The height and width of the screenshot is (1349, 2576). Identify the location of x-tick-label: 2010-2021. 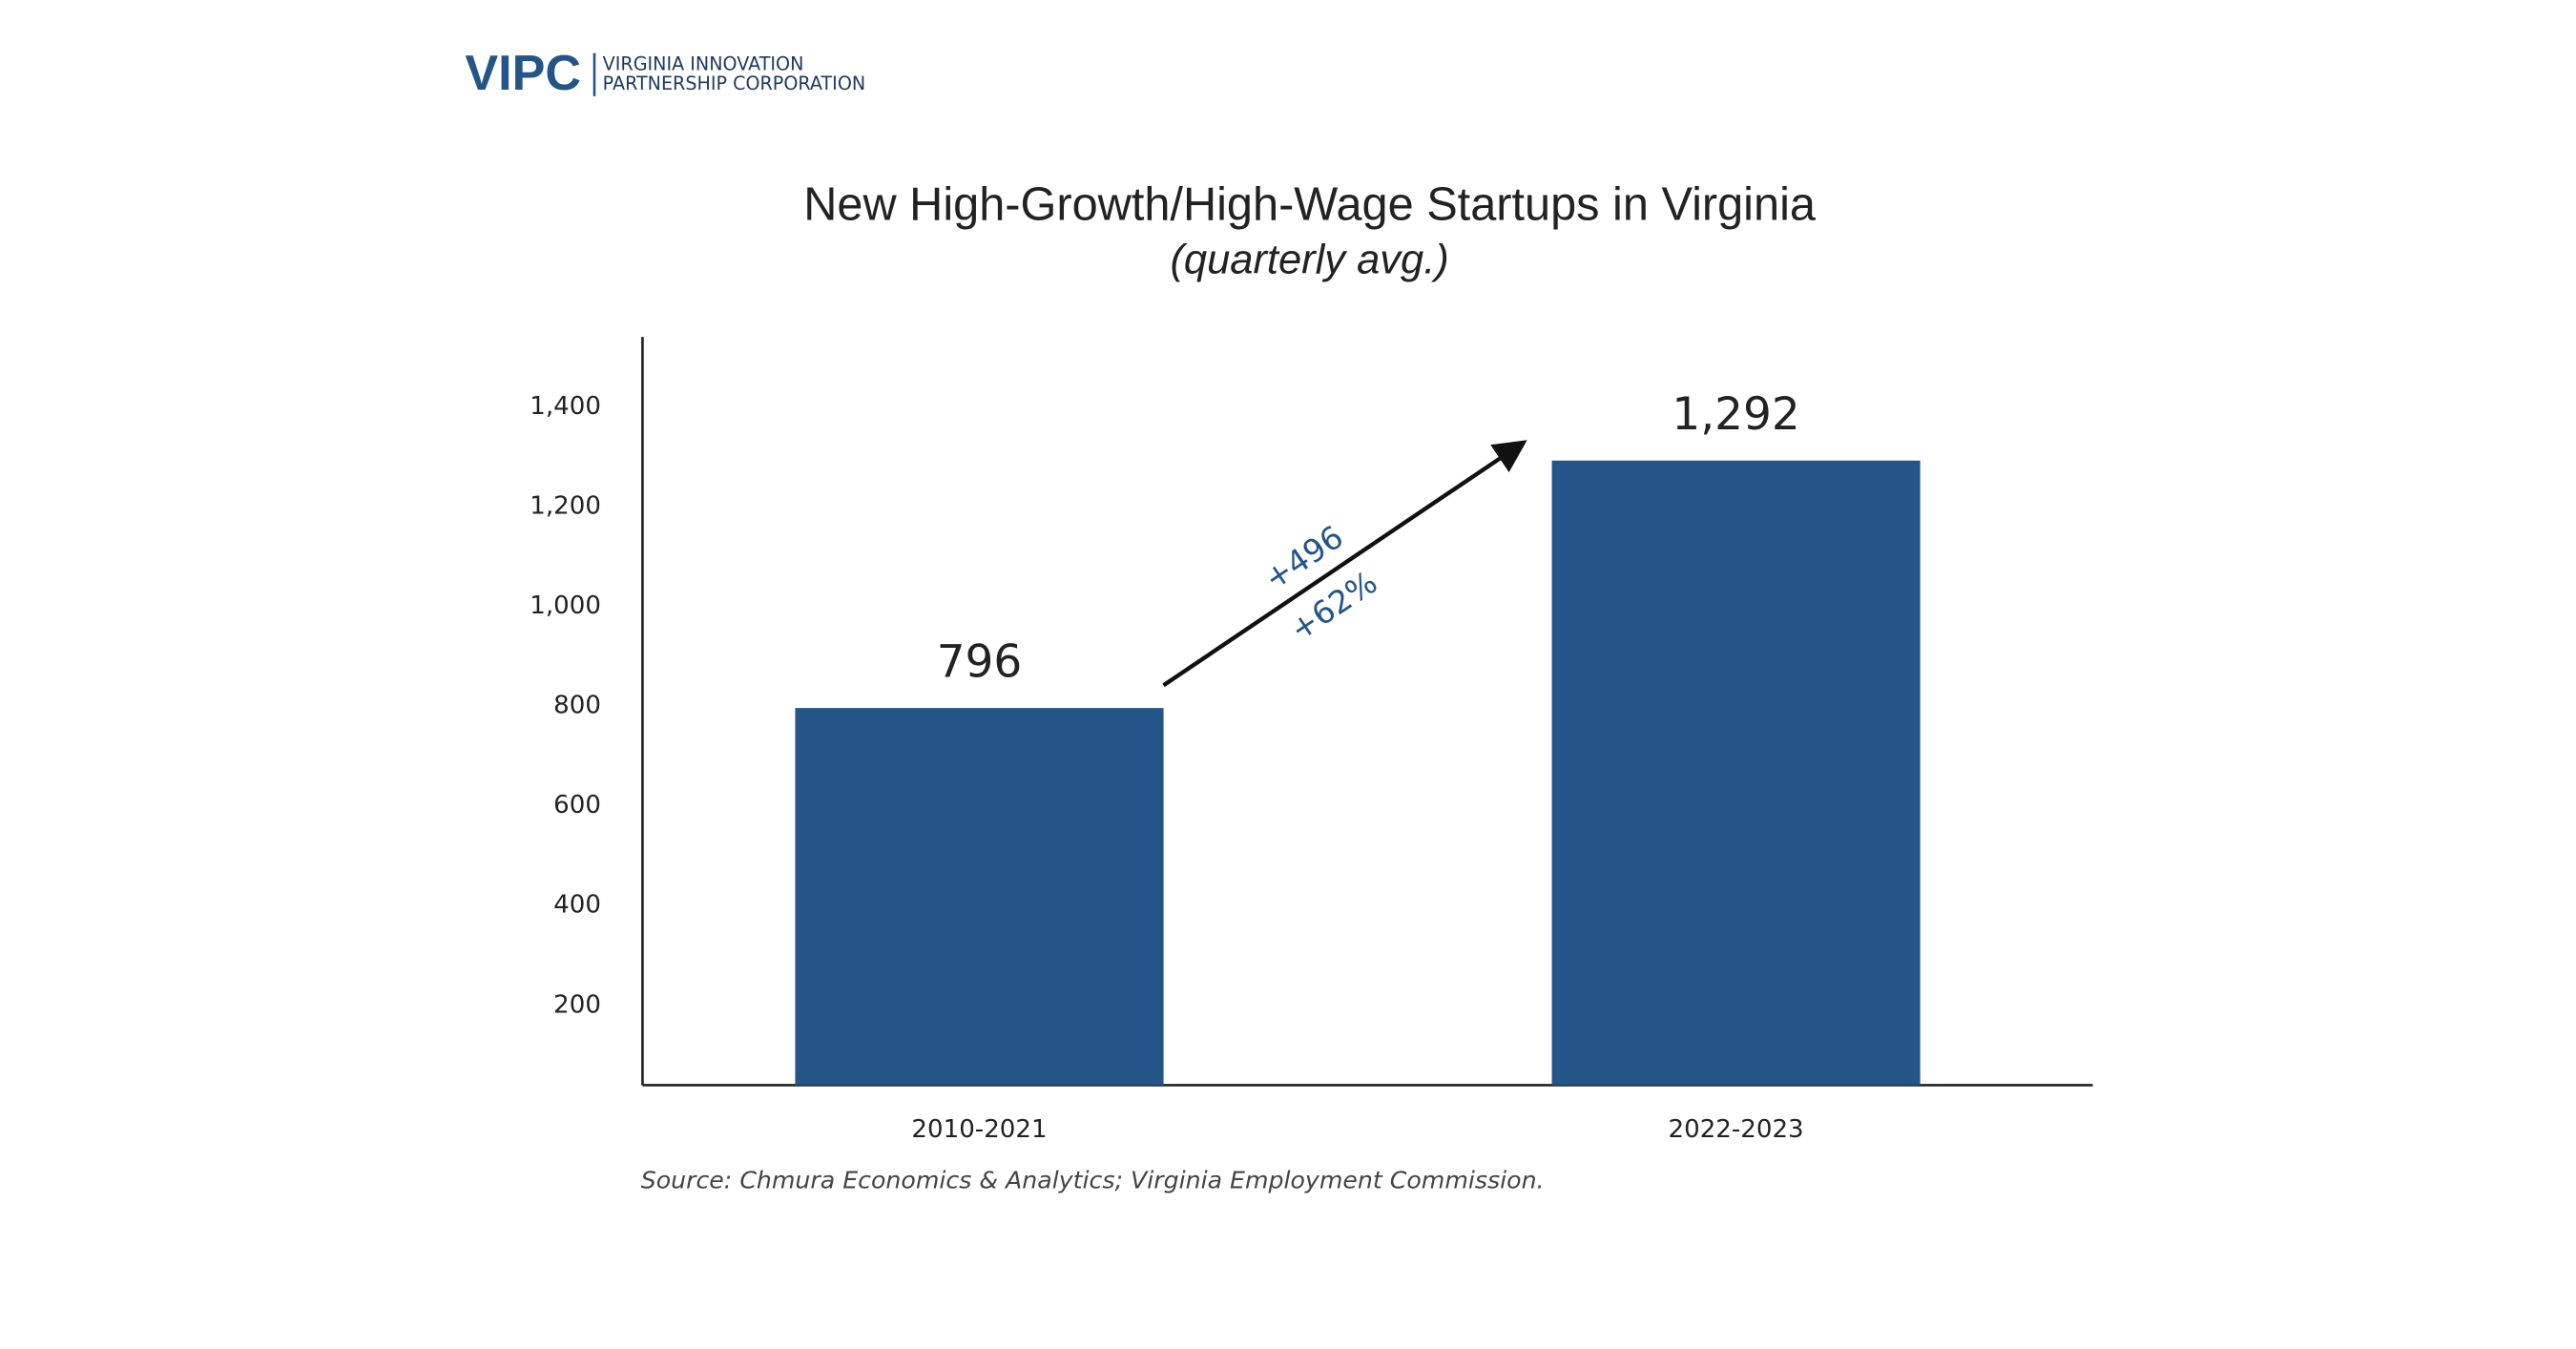
(979, 1129).